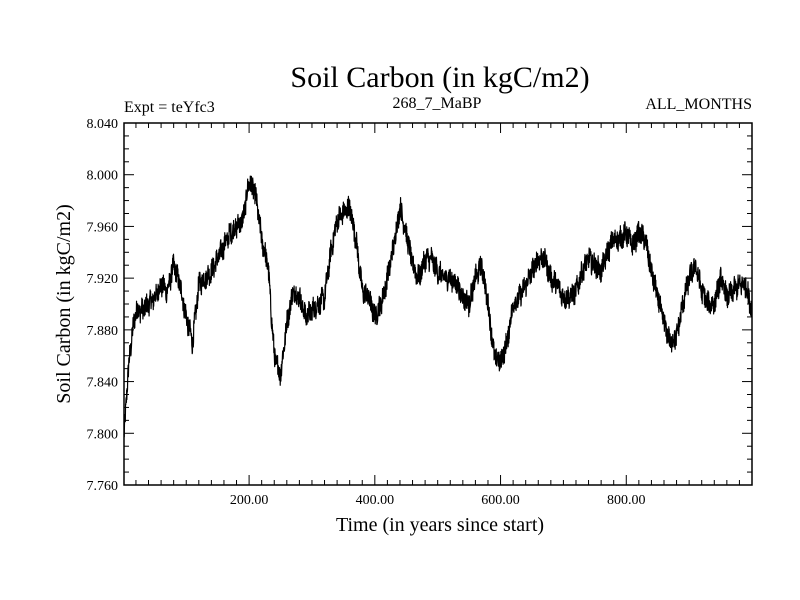 The image size is (800, 600). Describe the element at coordinates (698, 104) in the screenshot. I see `months-label: ALL_MONTHS` at that location.